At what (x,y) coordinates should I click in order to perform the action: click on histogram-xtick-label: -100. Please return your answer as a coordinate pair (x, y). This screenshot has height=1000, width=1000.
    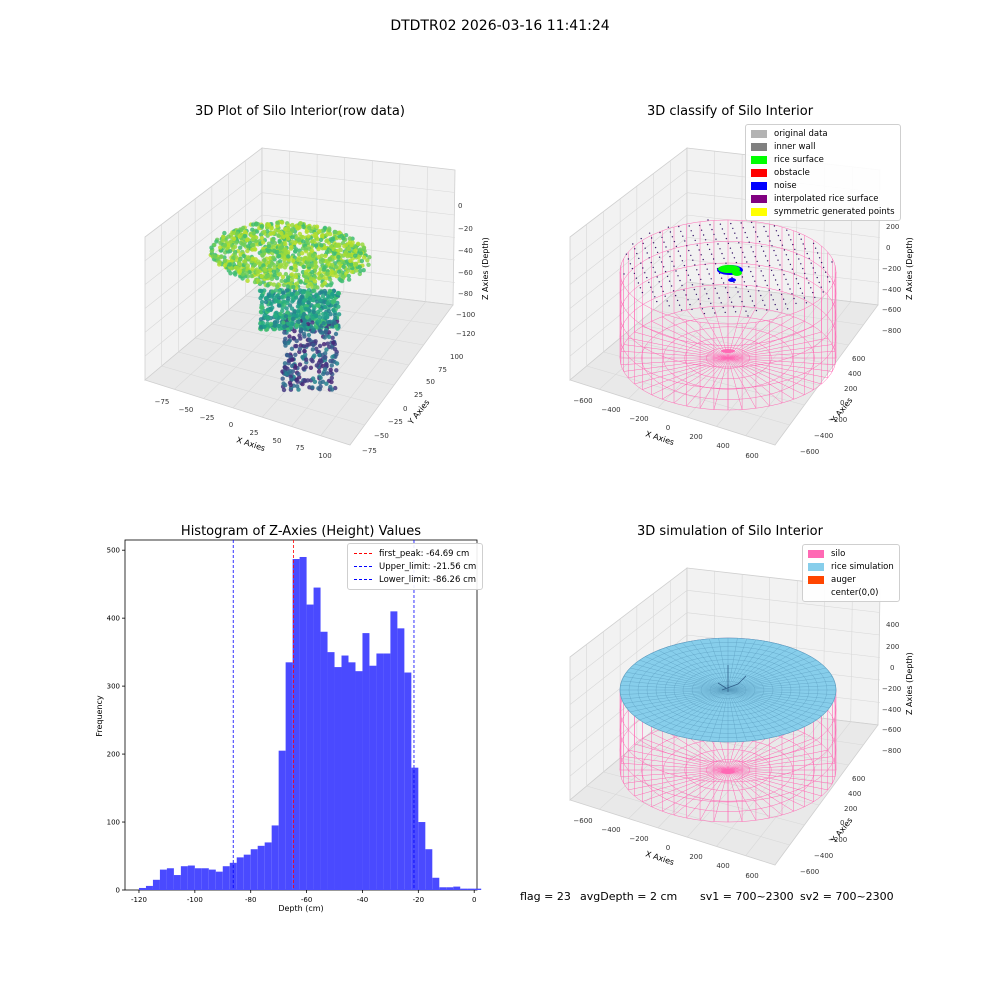
    Looking at the image, I should click on (195, 900).